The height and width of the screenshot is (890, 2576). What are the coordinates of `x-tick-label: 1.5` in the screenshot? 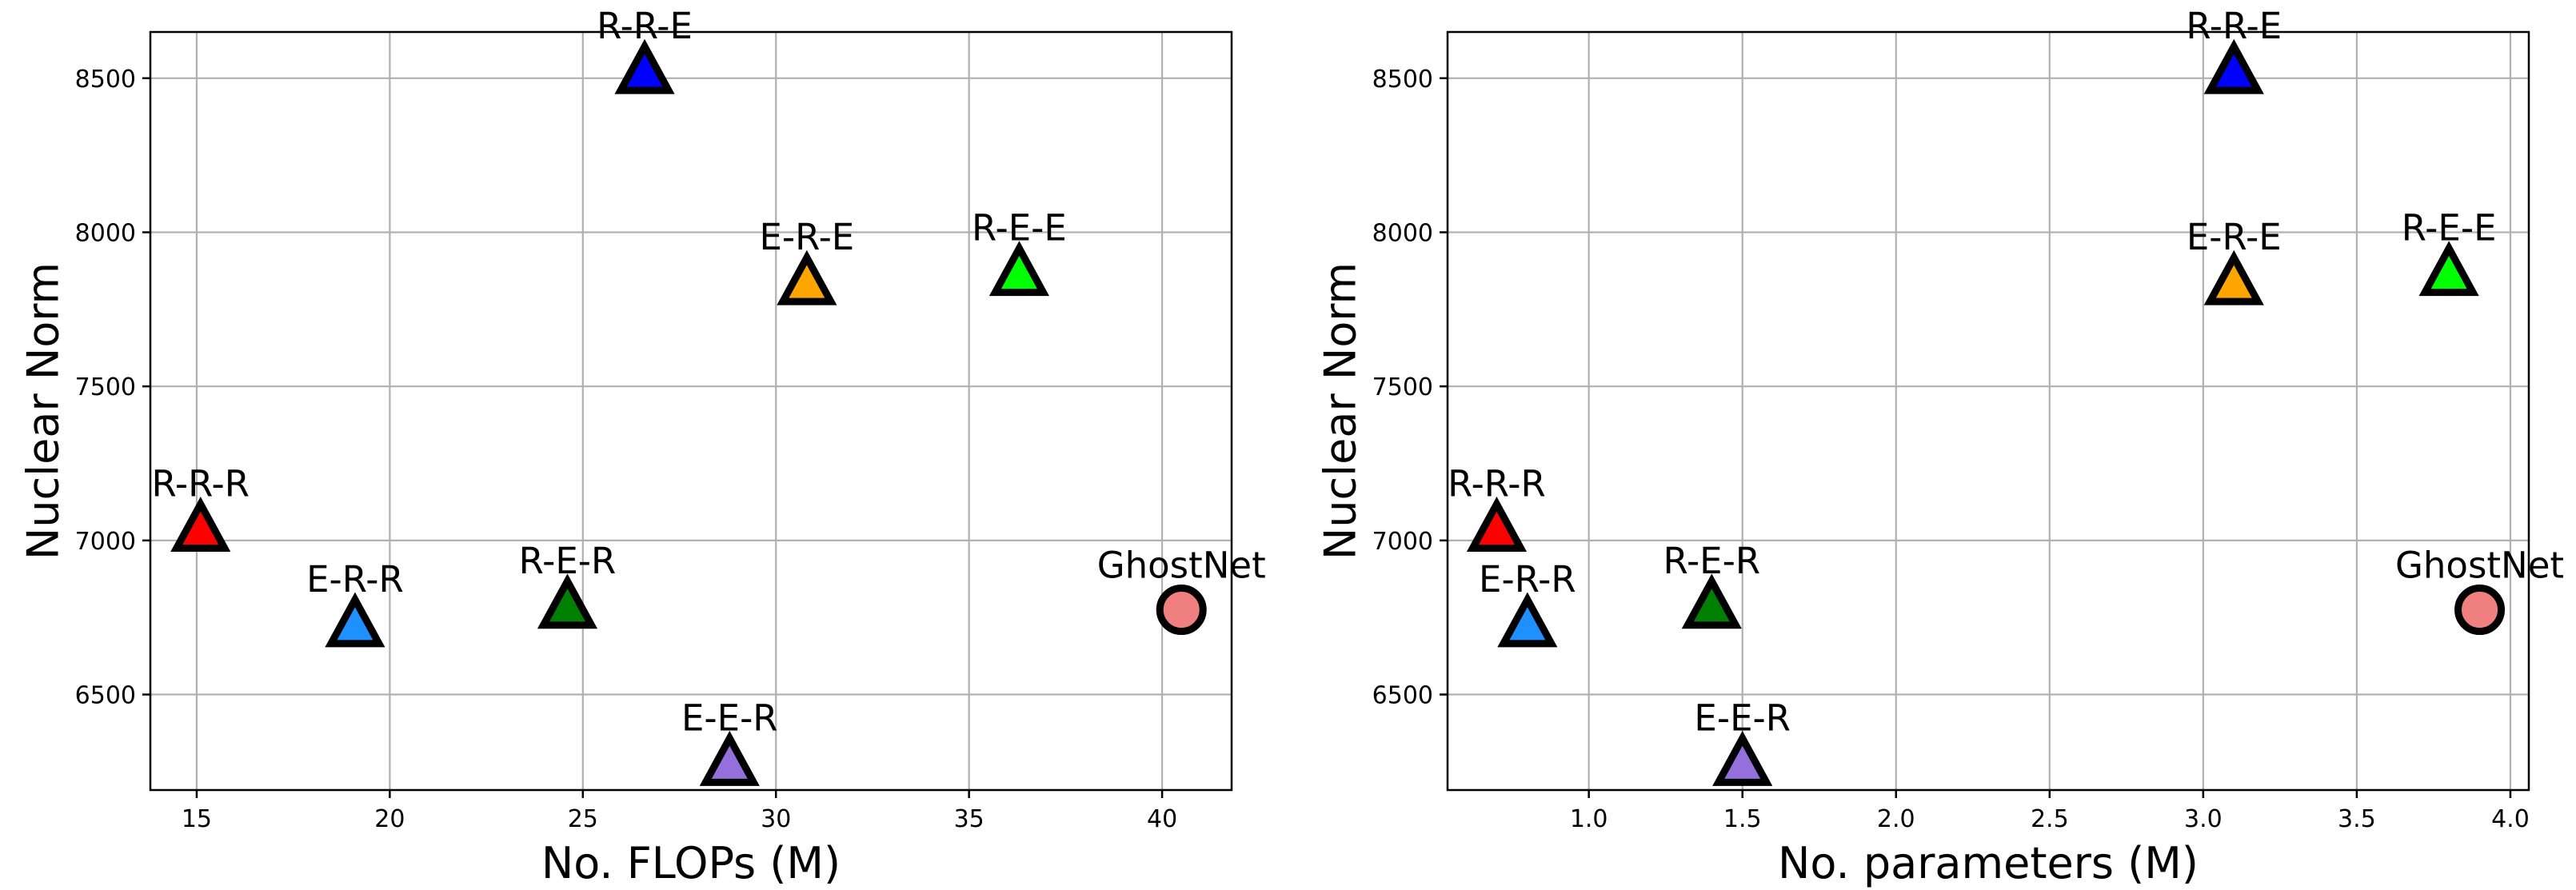 It's located at (1743, 819).